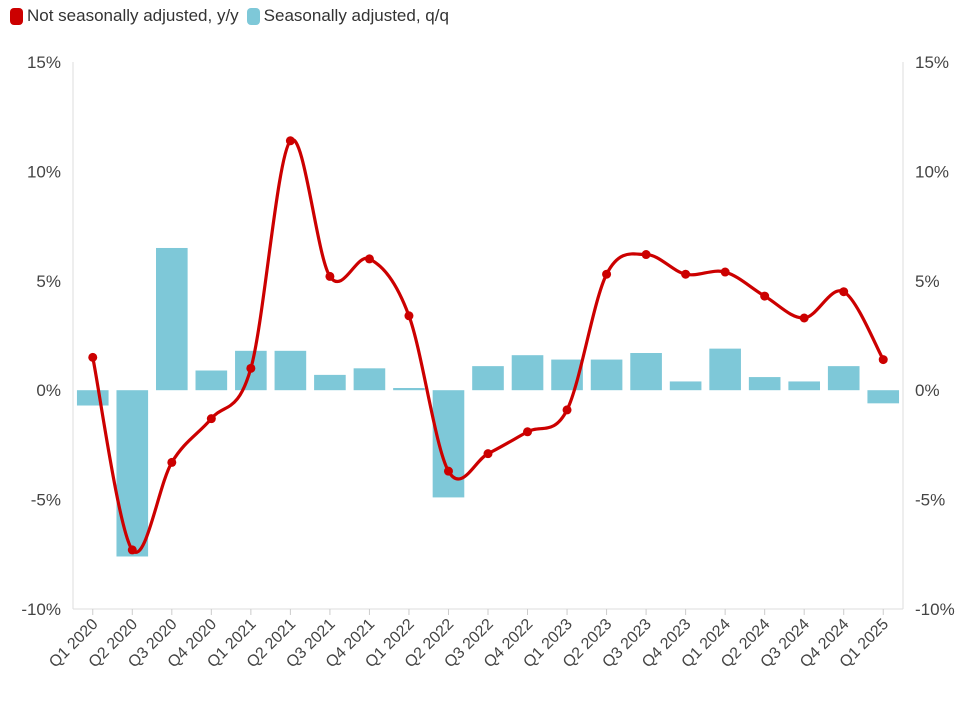 The width and height of the screenshot is (978, 705). I want to click on legend-swatch-qoq, so click(253, 16).